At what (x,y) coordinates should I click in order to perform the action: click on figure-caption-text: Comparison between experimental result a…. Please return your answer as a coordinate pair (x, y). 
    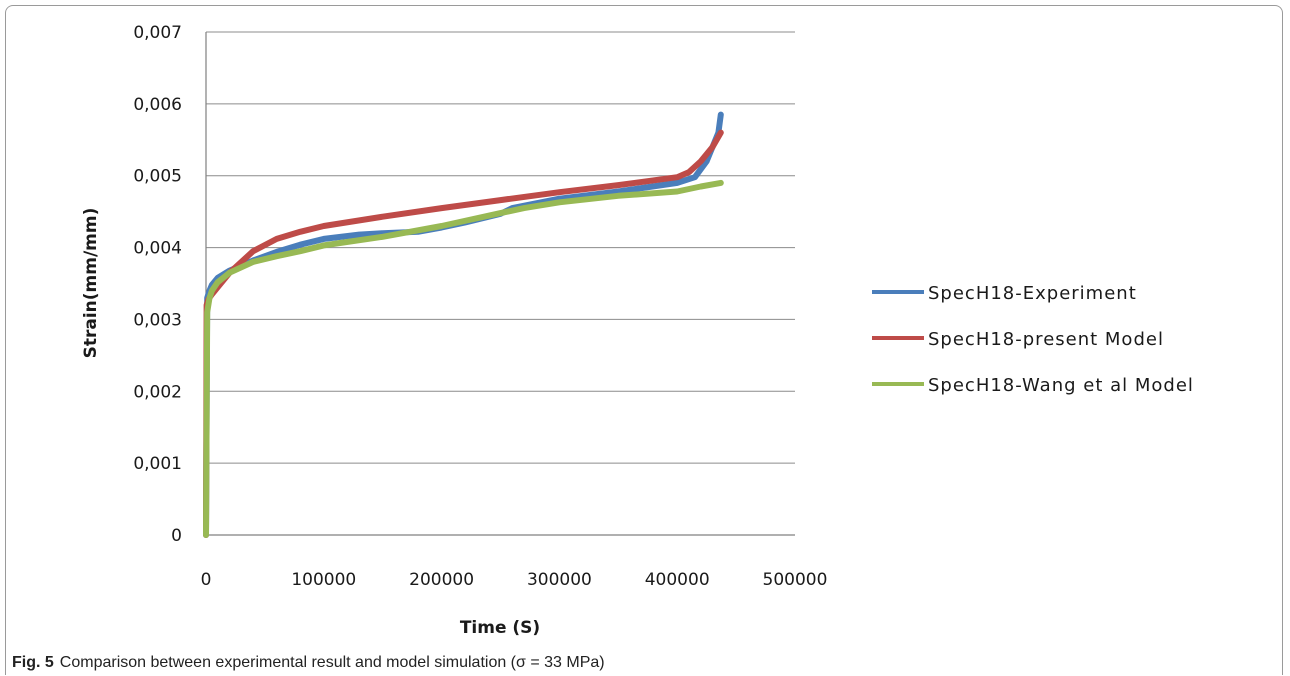
    Looking at the image, I should click on (332, 662).